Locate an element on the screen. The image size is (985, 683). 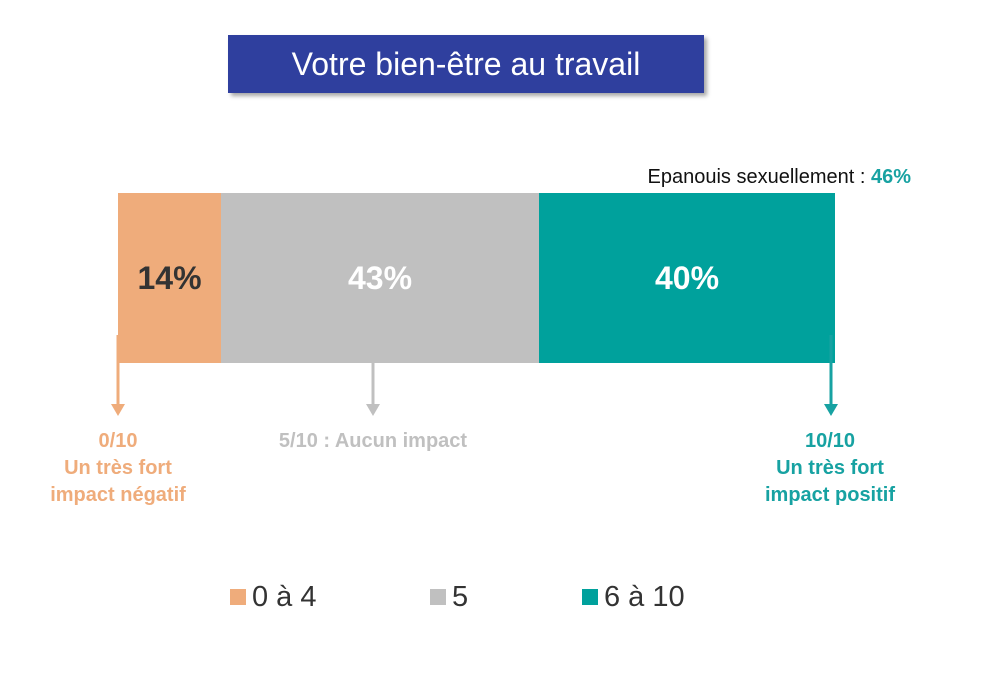
legend-item-6-10: 6 à 10 is located at coordinates (633, 597).